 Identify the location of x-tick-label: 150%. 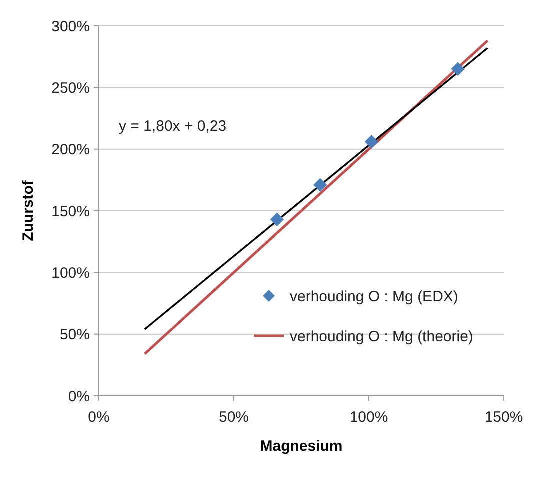
(504, 417).